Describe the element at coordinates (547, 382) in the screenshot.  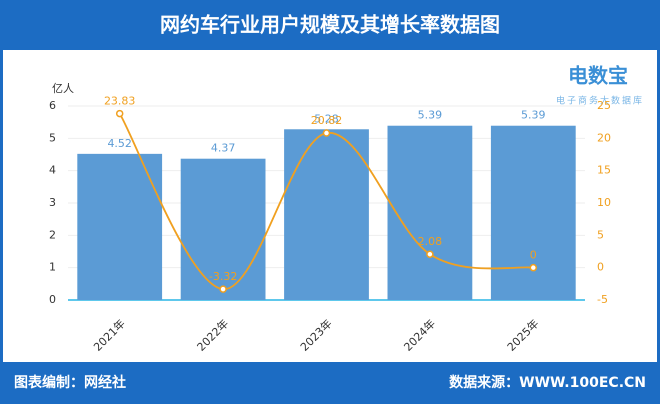
I see `source: 数据来源：WWW.100EC.CN` at that location.